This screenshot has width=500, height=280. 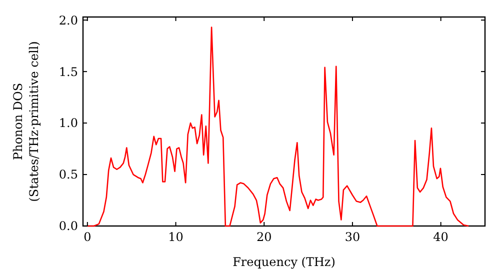 What do you see at coordinates (176, 237) in the screenshot?
I see `x-tick-label: 10` at bounding box center [176, 237].